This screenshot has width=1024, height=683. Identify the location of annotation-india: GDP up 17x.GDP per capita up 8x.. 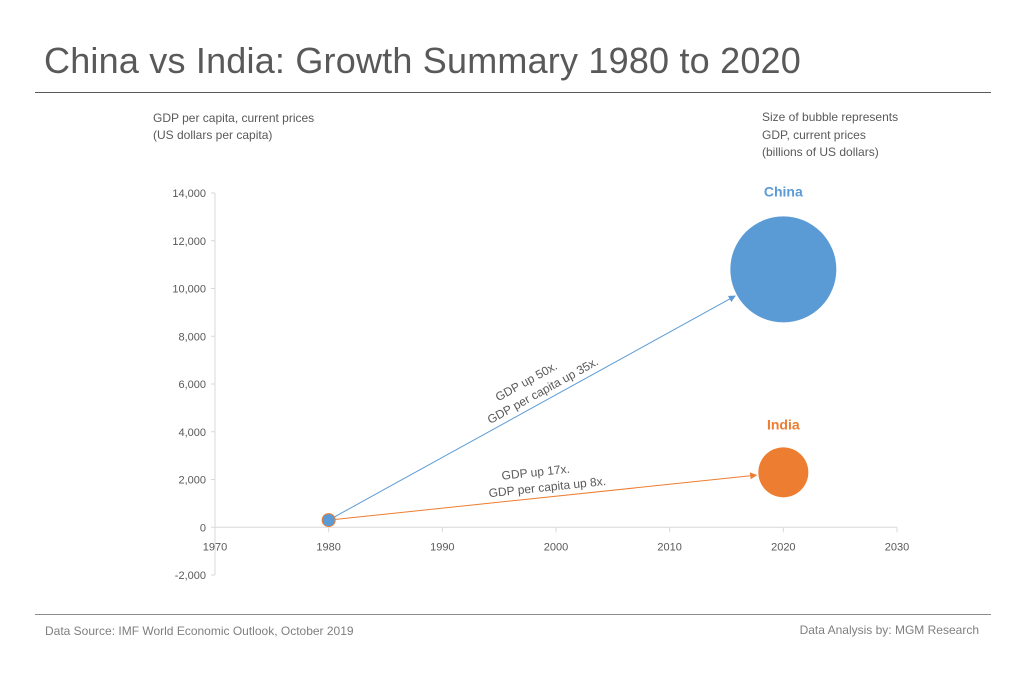
(547, 481).